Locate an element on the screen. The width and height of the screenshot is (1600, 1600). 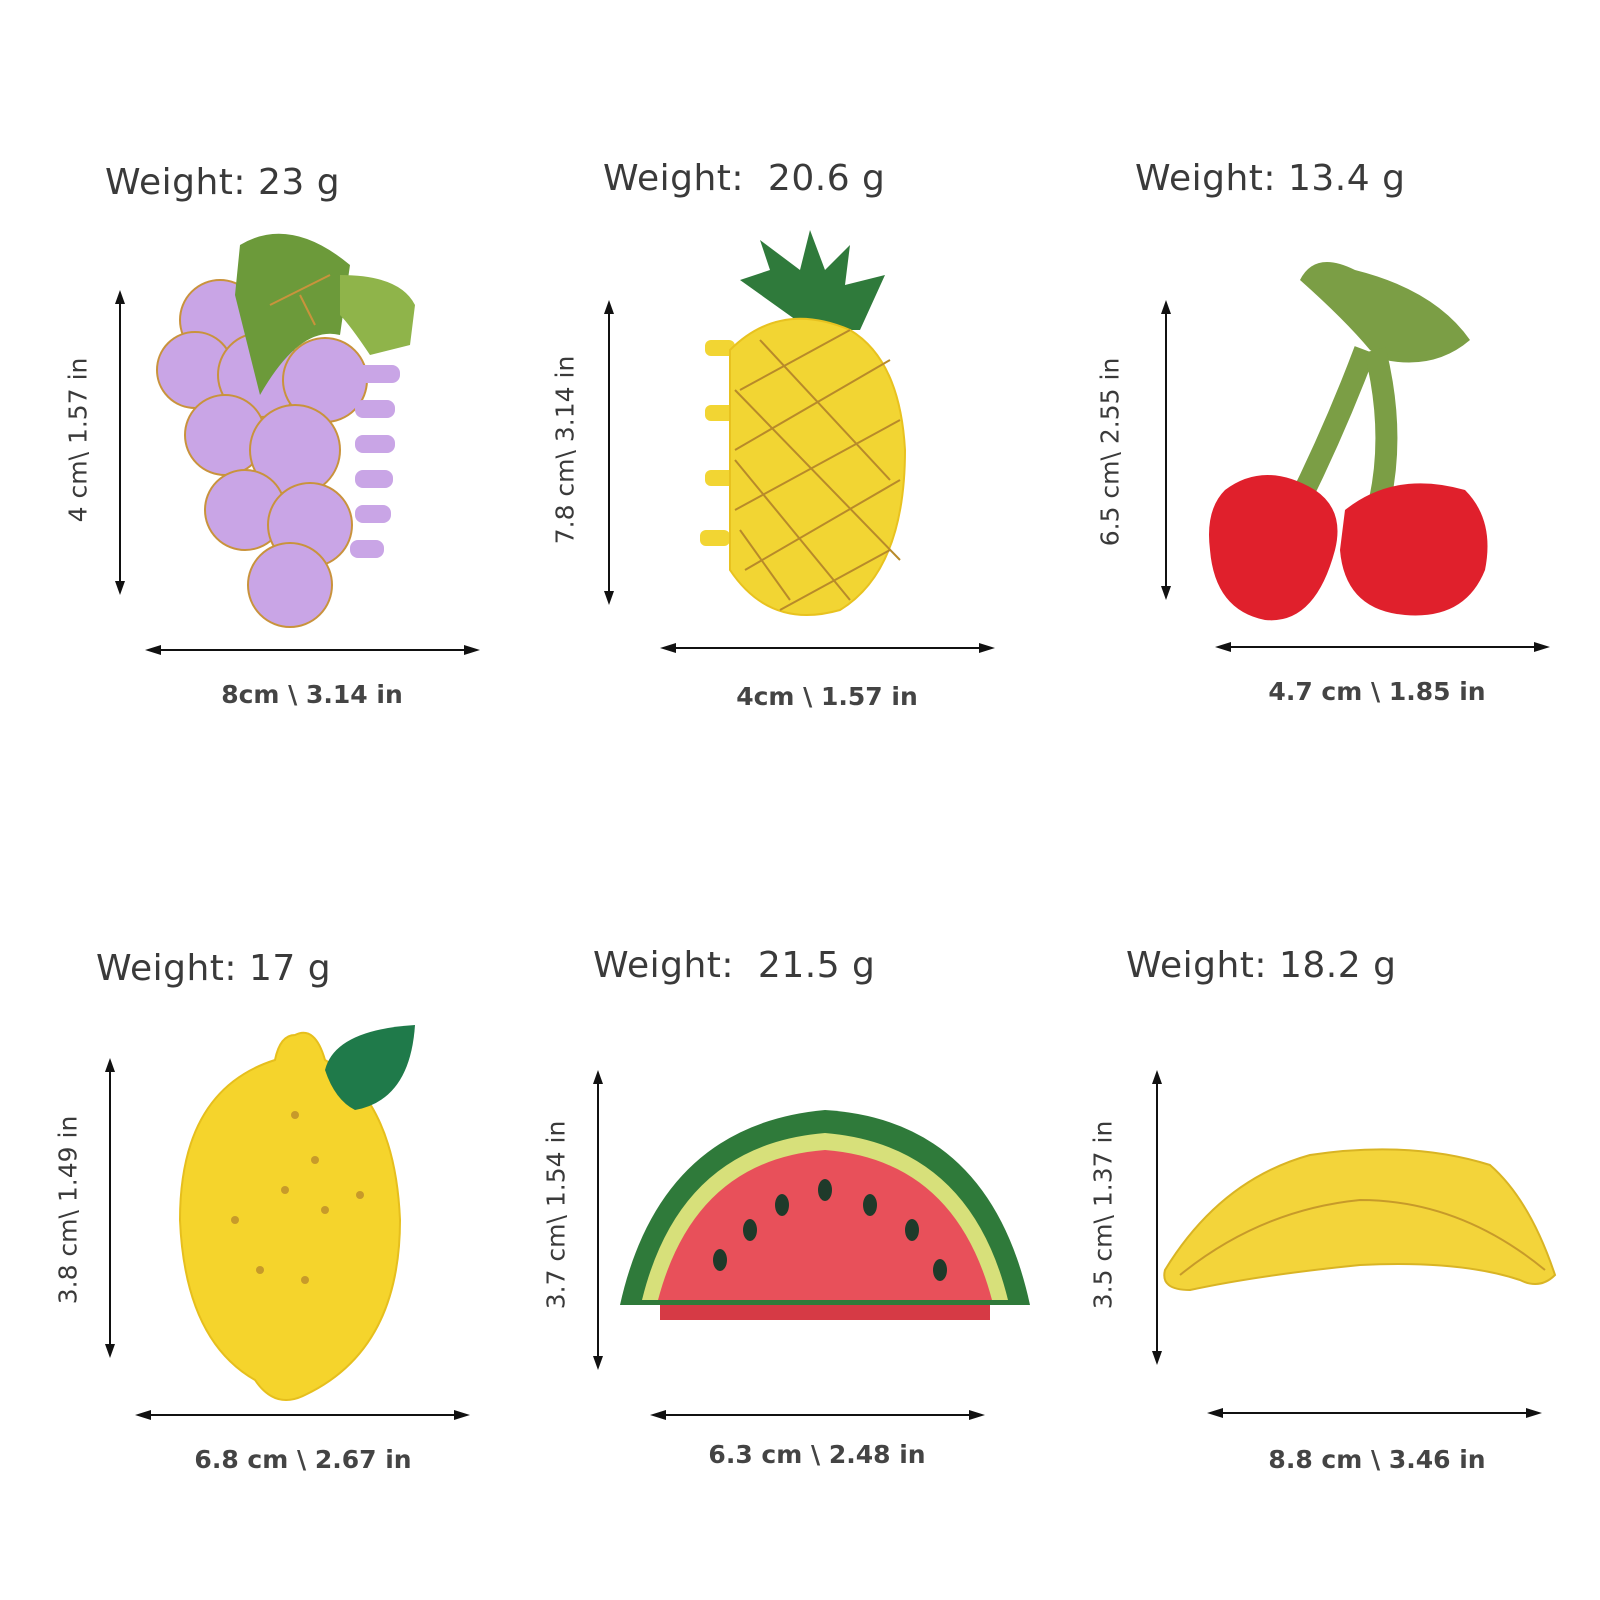
watermelon-claw-image is located at coordinates (825, 1215).